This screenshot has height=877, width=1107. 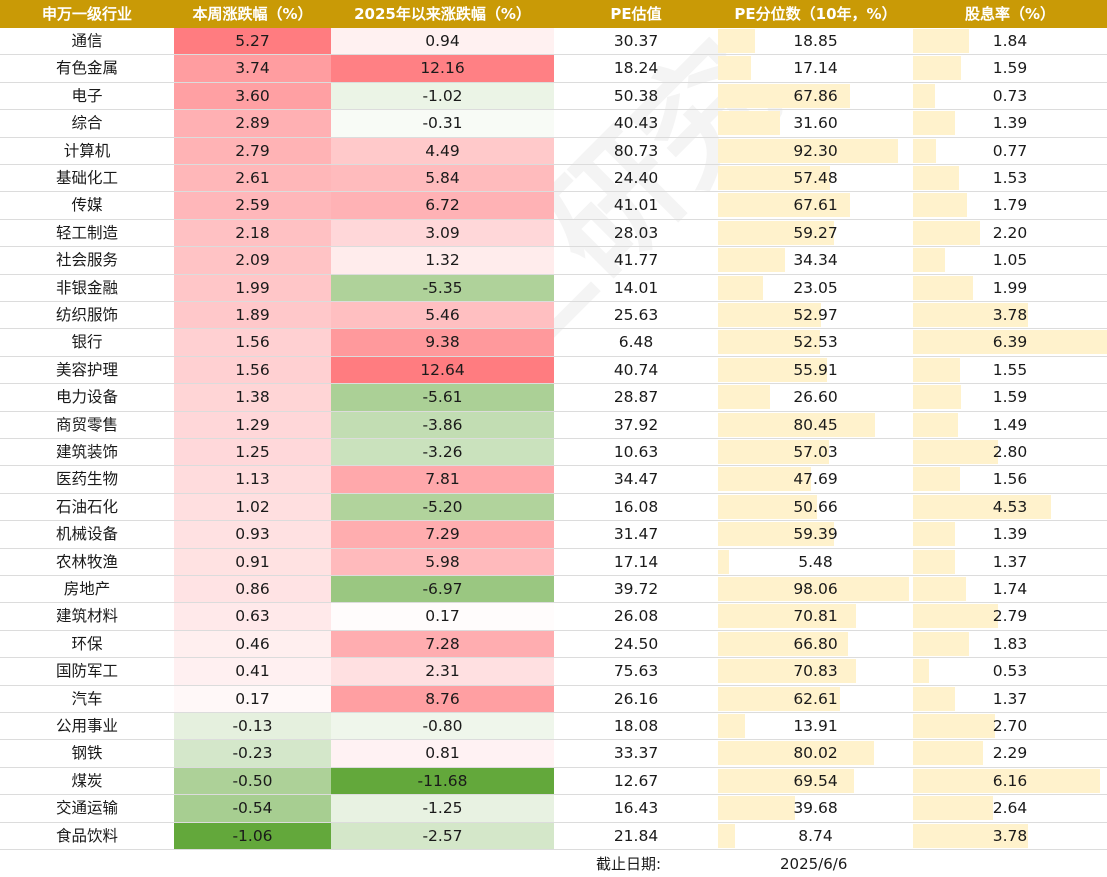 What do you see at coordinates (814, 864) in the screenshot?
I see `footer-date: 2025/6/6` at bounding box center [814, 864].